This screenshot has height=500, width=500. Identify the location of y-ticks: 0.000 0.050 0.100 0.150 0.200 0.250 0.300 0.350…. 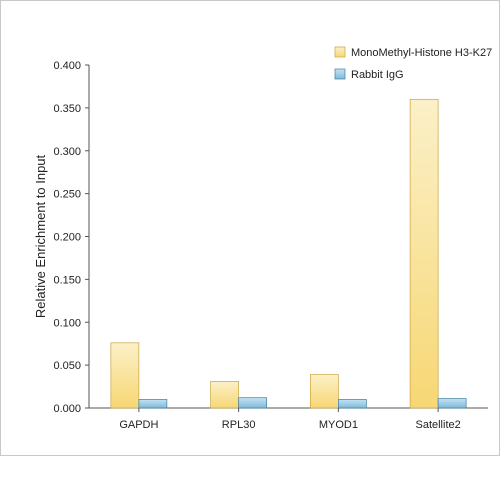
(71, 237).